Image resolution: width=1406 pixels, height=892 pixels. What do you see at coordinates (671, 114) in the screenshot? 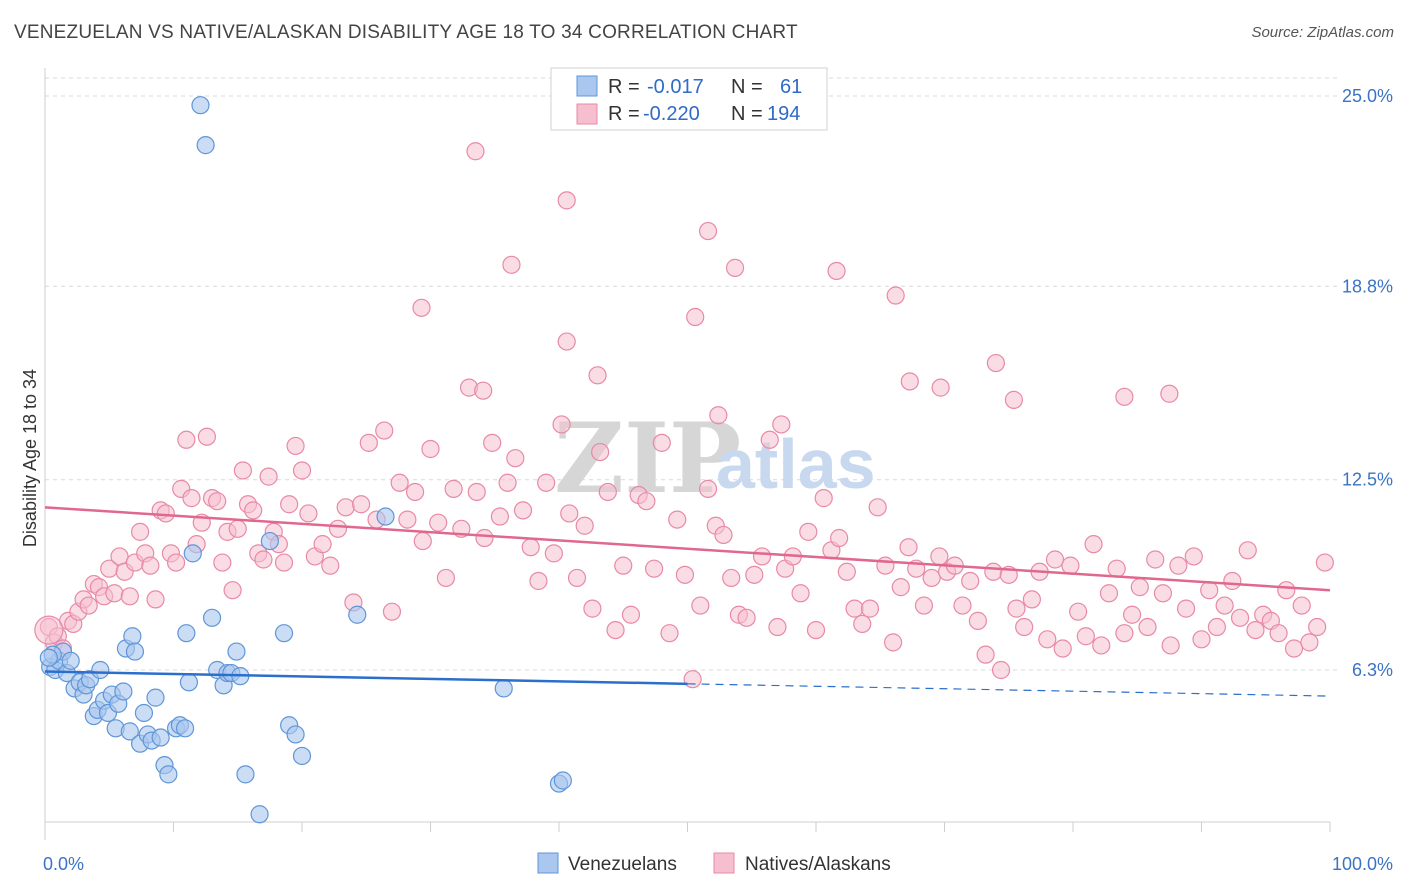
I see `legend-r-value-2: -0.220` at bounding box center [671, 114].